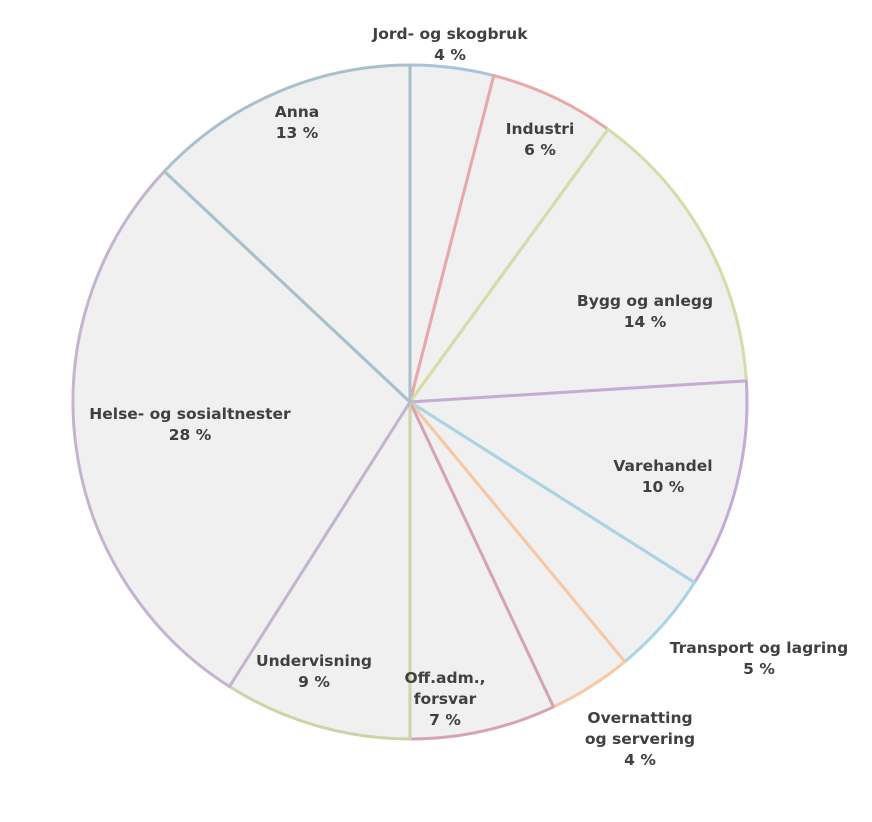  What do you see at coordinates (540, 150) in the screenshot?
I see `slice-value-label: 6 %` at bounding box center [540, 150].